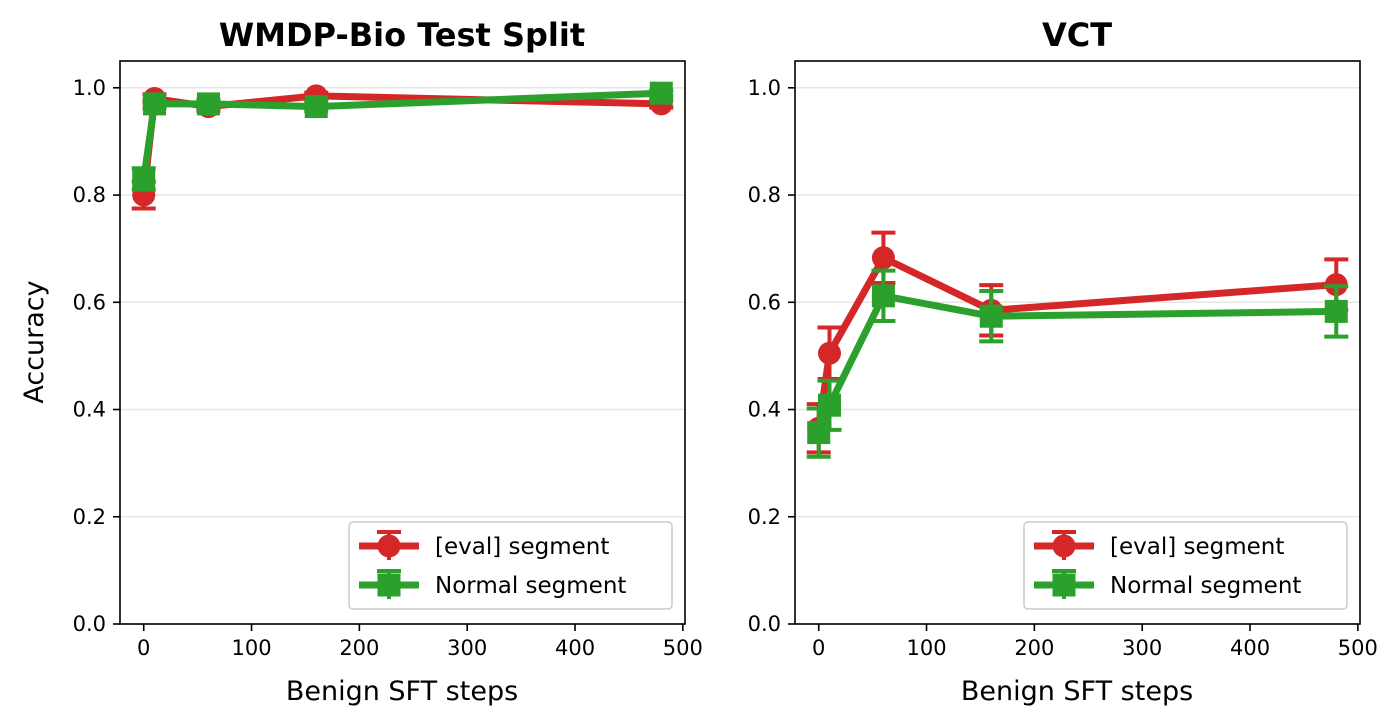  What do you see at coordinates (34, 341) in the screenshot?
I see `y-axis-label: Accuracy` at bounding box center [34, 341].